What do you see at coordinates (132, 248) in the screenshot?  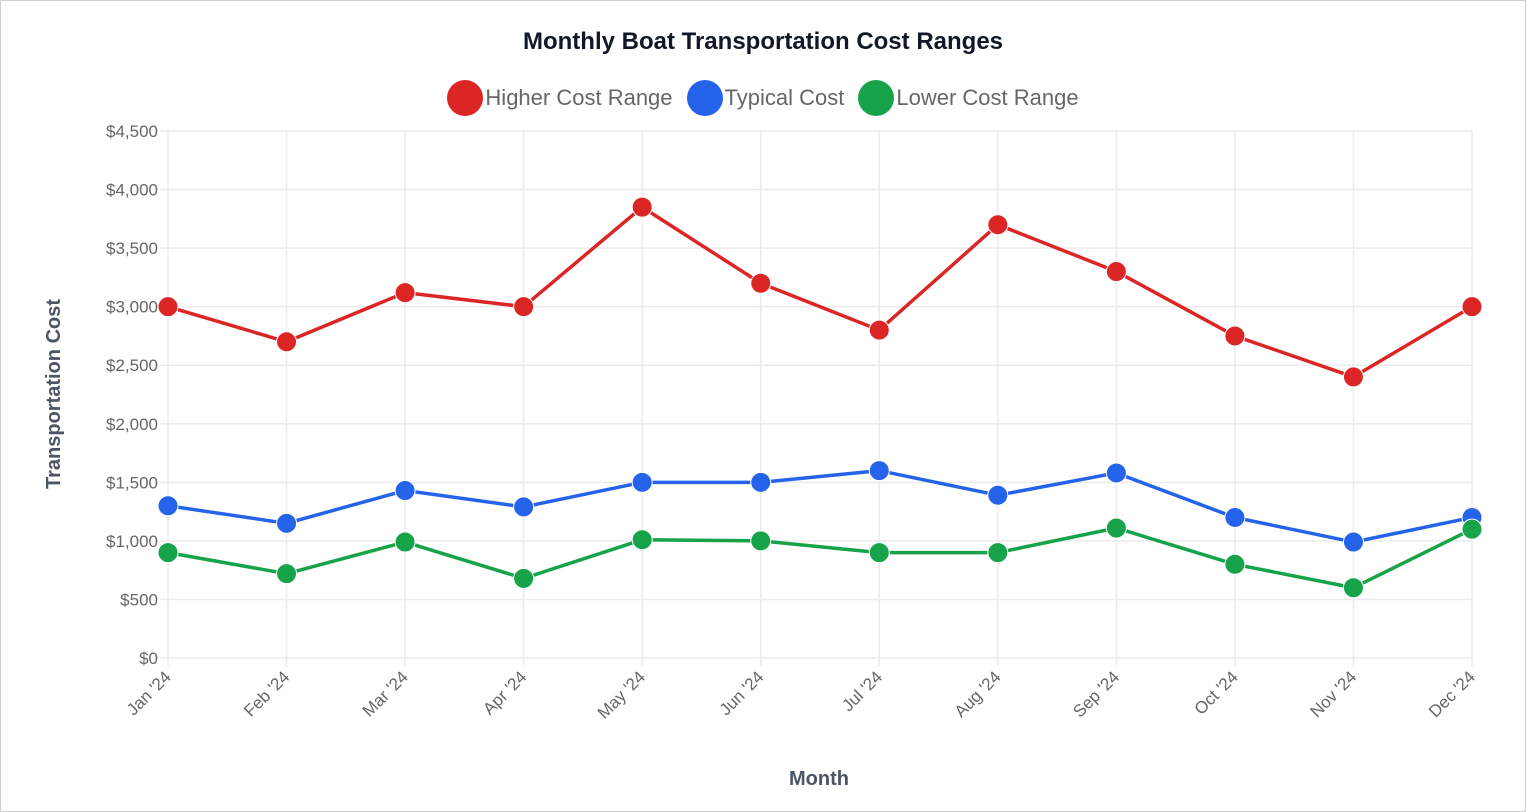 I see `y-tick-label: $3,500` at bounding box center [132, 248].